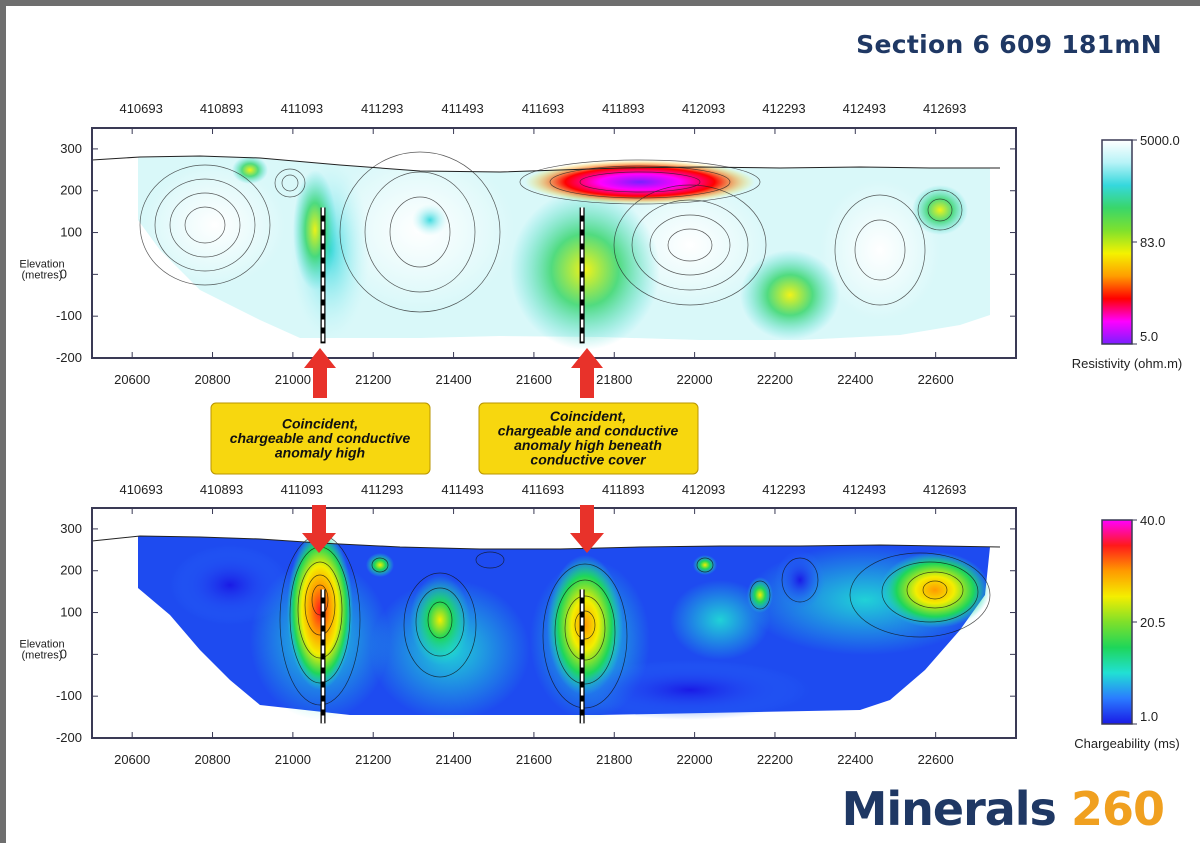 The image size is (1200, 843). What do you see at coordinates (1117, 622) in the screenshot?
I see `chg-colorbar-scale` at bounding box center [1117, 622].